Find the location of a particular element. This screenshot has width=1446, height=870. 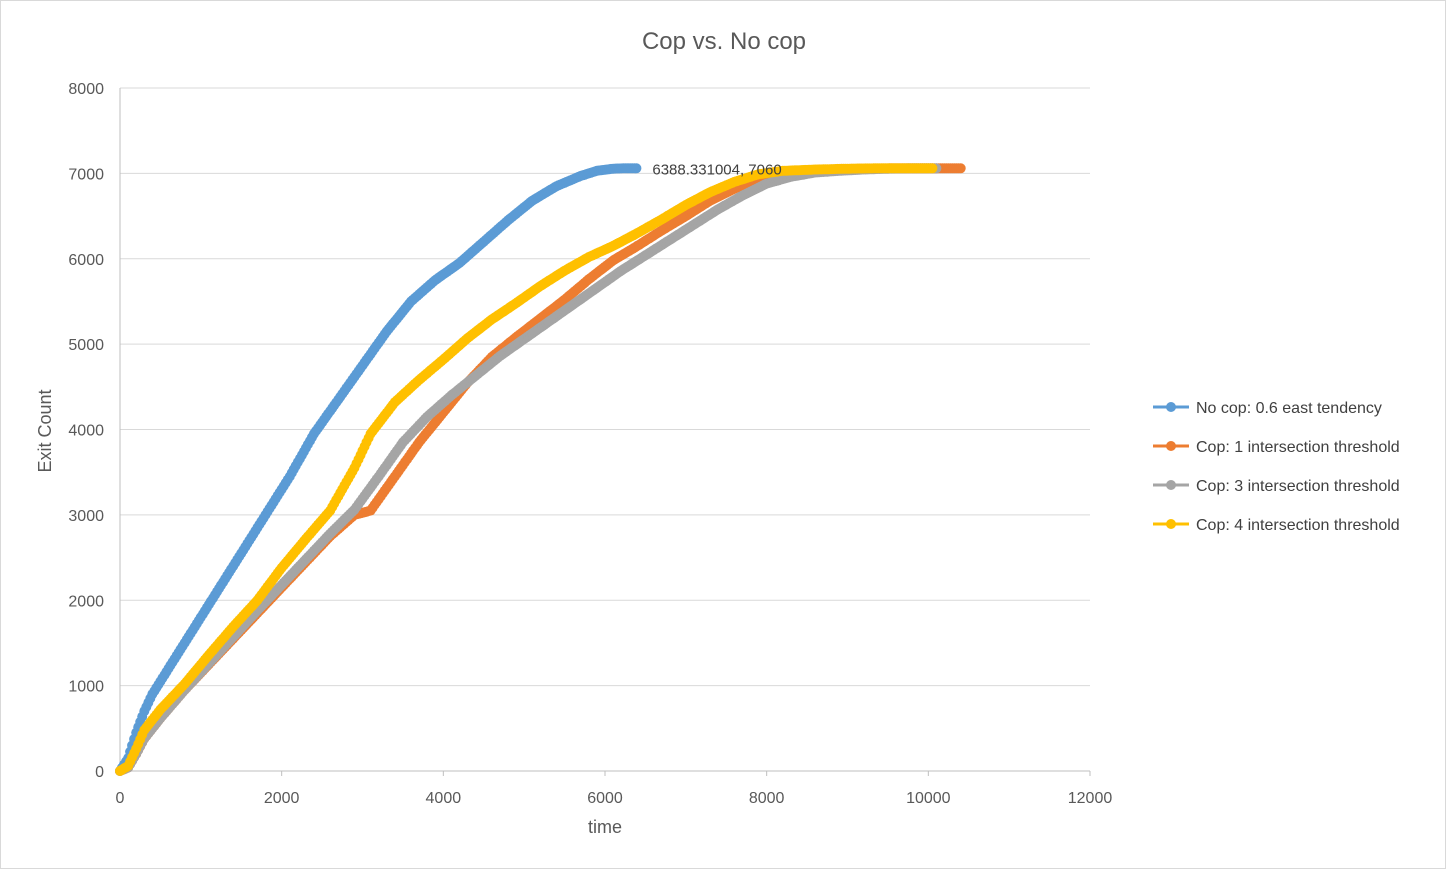

x-tick-label: 2000 is located at coordinates (282, 798).